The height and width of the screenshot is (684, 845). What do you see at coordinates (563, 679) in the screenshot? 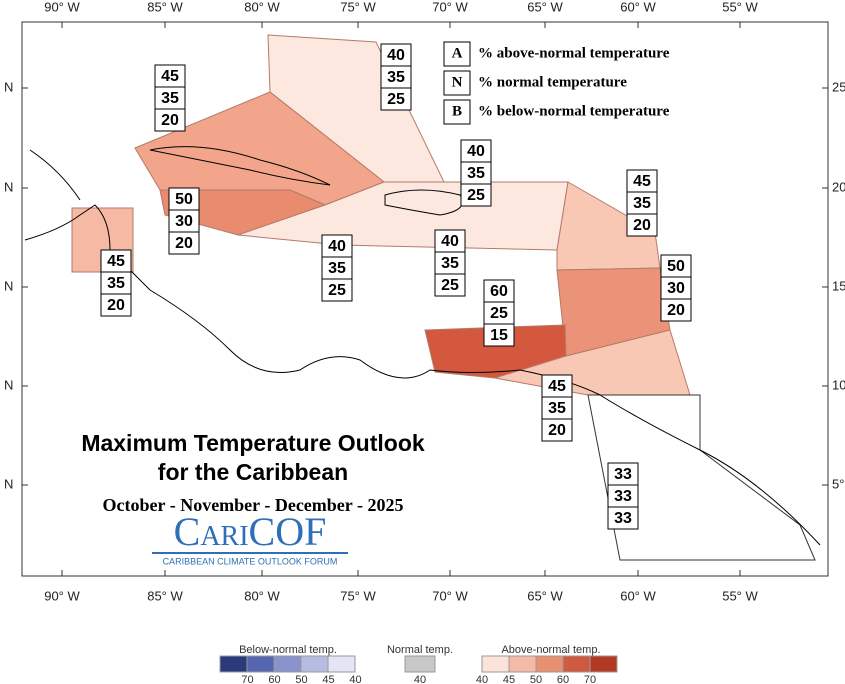
I see `colorbar-tick: 60` at bounding box center [563, 679].